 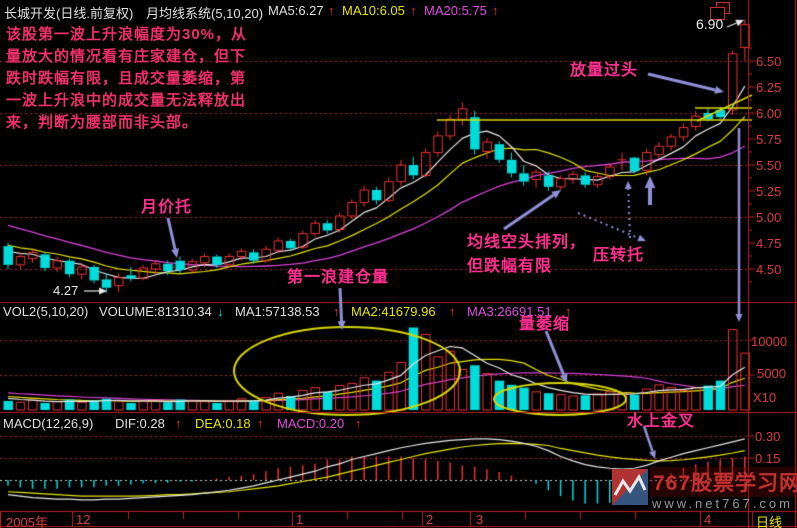 What do you see at coordinates (717, 13) in the screenshot?
I see `restore-front-square` at bounding box center [717, 13].